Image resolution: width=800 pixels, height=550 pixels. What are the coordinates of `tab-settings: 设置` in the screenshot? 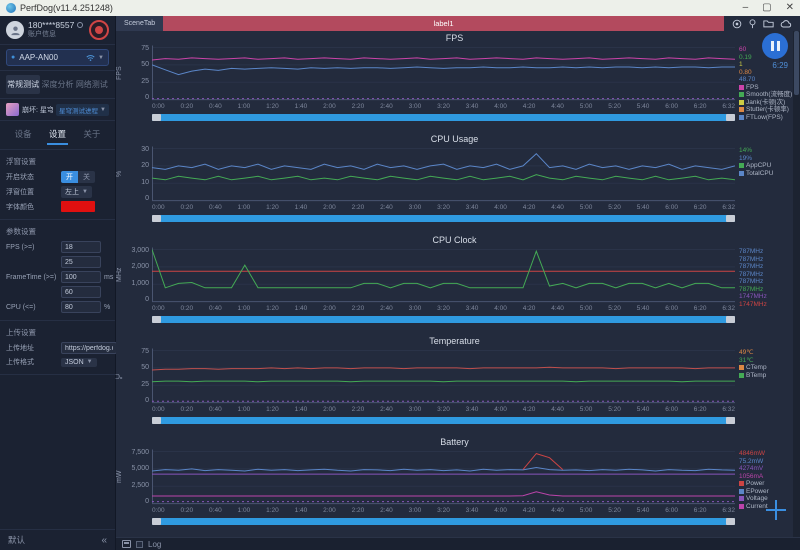 It's located at (57, 135).